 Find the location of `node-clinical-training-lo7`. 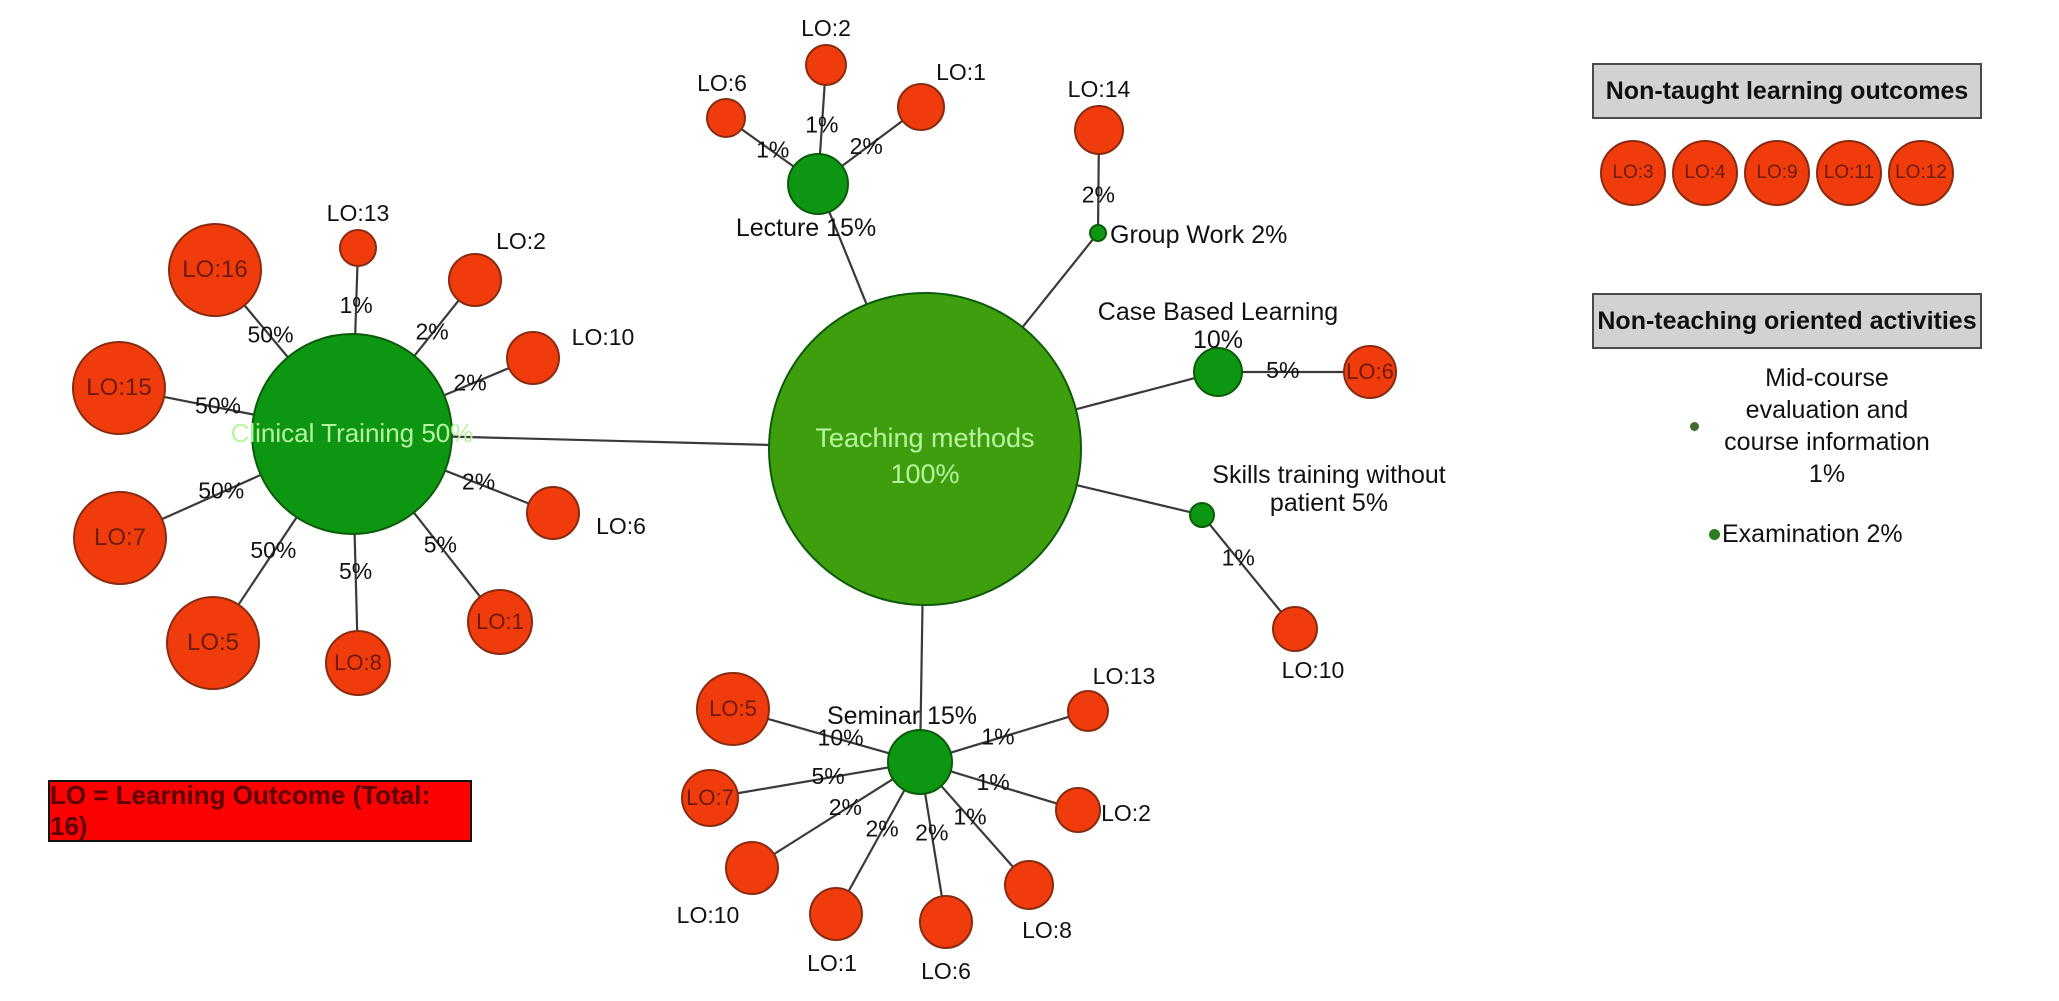

node-clinical-training-lo7 is located at coordinates (120, 538).